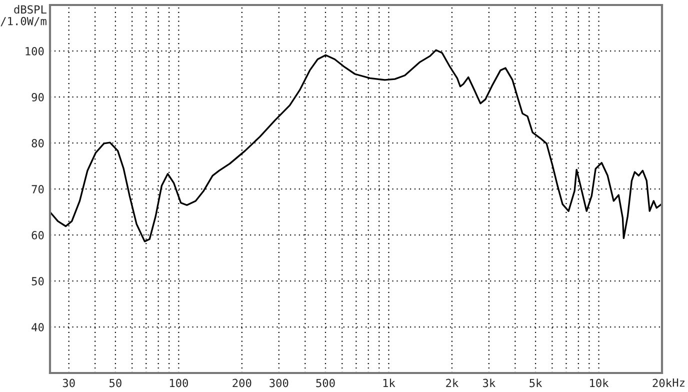 Image resolution: width=688 pixels, height=392 pixels. Describe the element at coordinates (179, 383) in the screenshot. I see `x-tick-label: 100` at that location.